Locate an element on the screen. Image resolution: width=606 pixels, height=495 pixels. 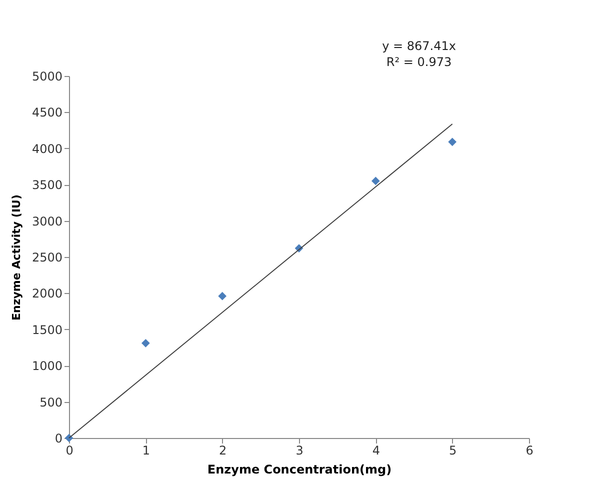
y-tick-label: 3000 is located at coordinates (47, 221).